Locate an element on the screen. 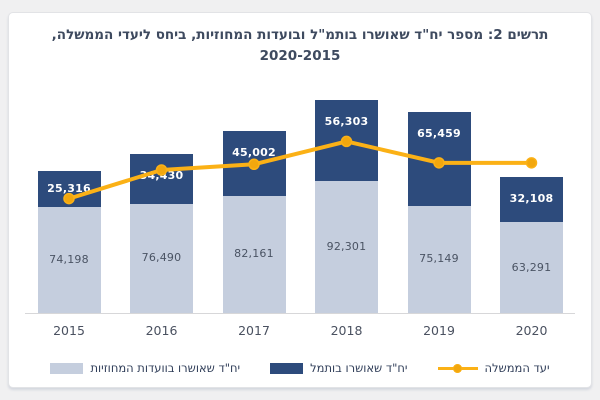  legend-item-government-target: יעד הממשלה is located at coordinates (493, 368).